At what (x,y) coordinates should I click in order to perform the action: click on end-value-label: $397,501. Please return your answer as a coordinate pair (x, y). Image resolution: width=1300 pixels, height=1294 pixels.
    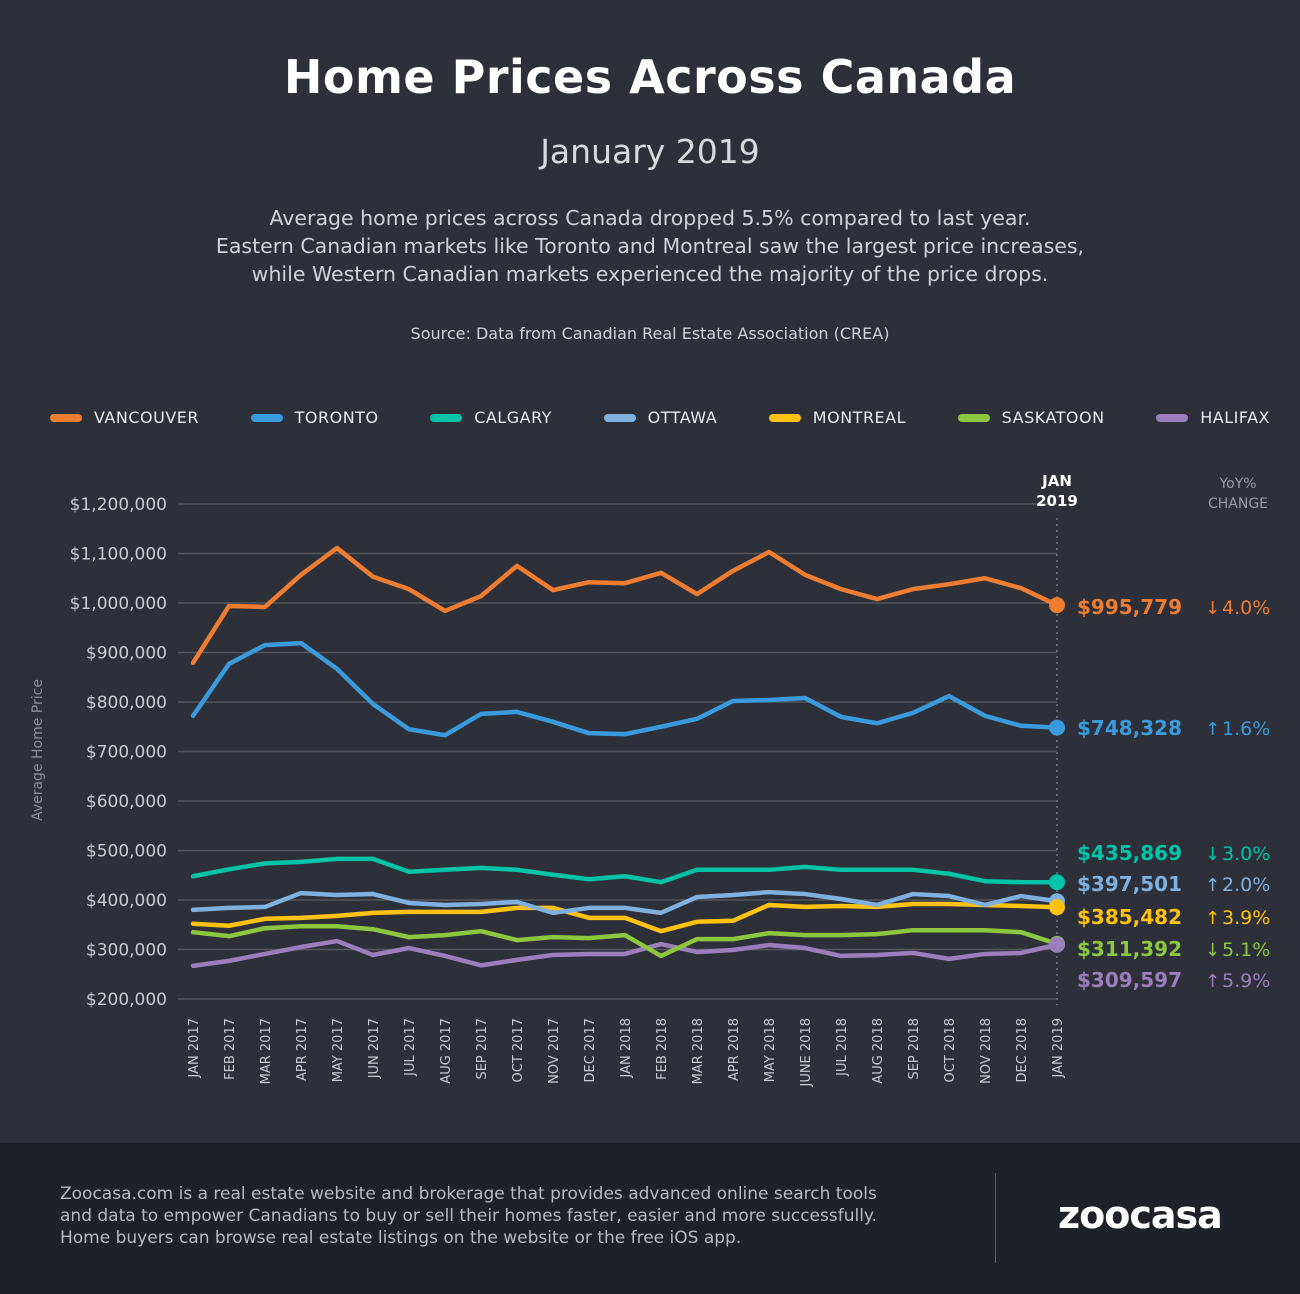
    Looking at the image, I should click on (1129, 884).